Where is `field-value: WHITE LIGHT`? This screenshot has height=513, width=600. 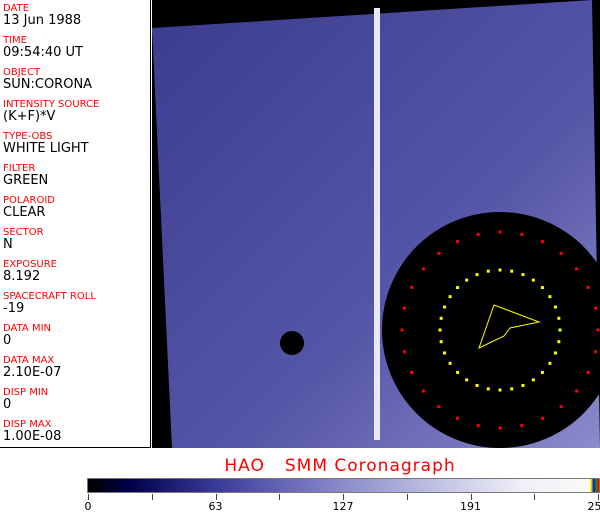
field-value: WHITE LIGHT is located at coordinates (46, 149).